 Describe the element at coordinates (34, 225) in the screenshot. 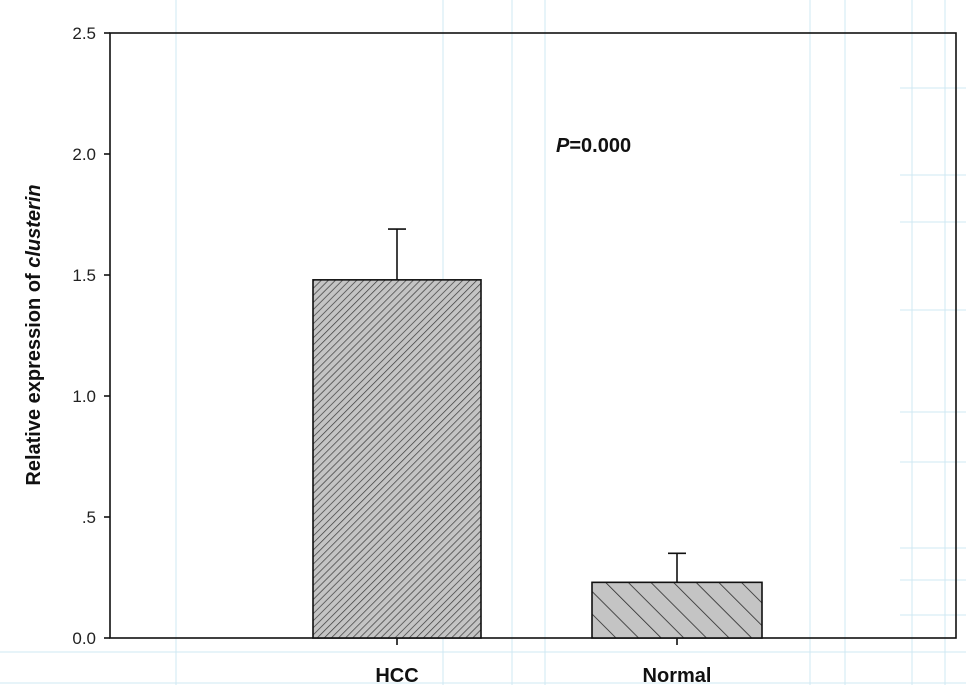

I see `y-axis-label-gene: clusterin` at that location.